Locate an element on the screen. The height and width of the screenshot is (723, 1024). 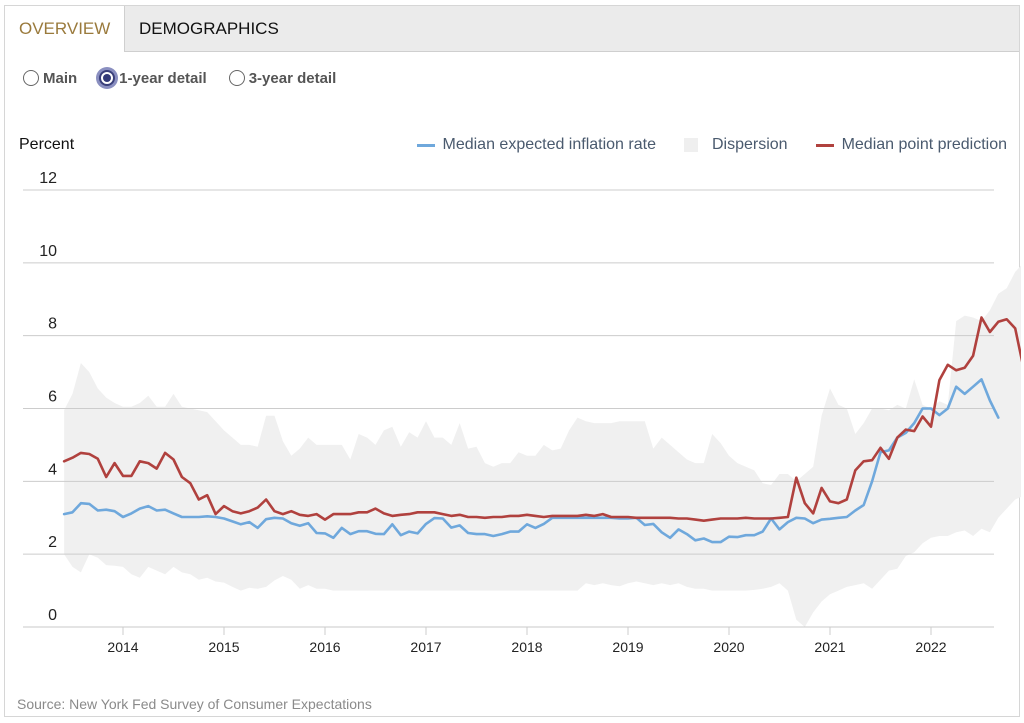
x-tick-label: 2015 is located at coordinates (223, 647).